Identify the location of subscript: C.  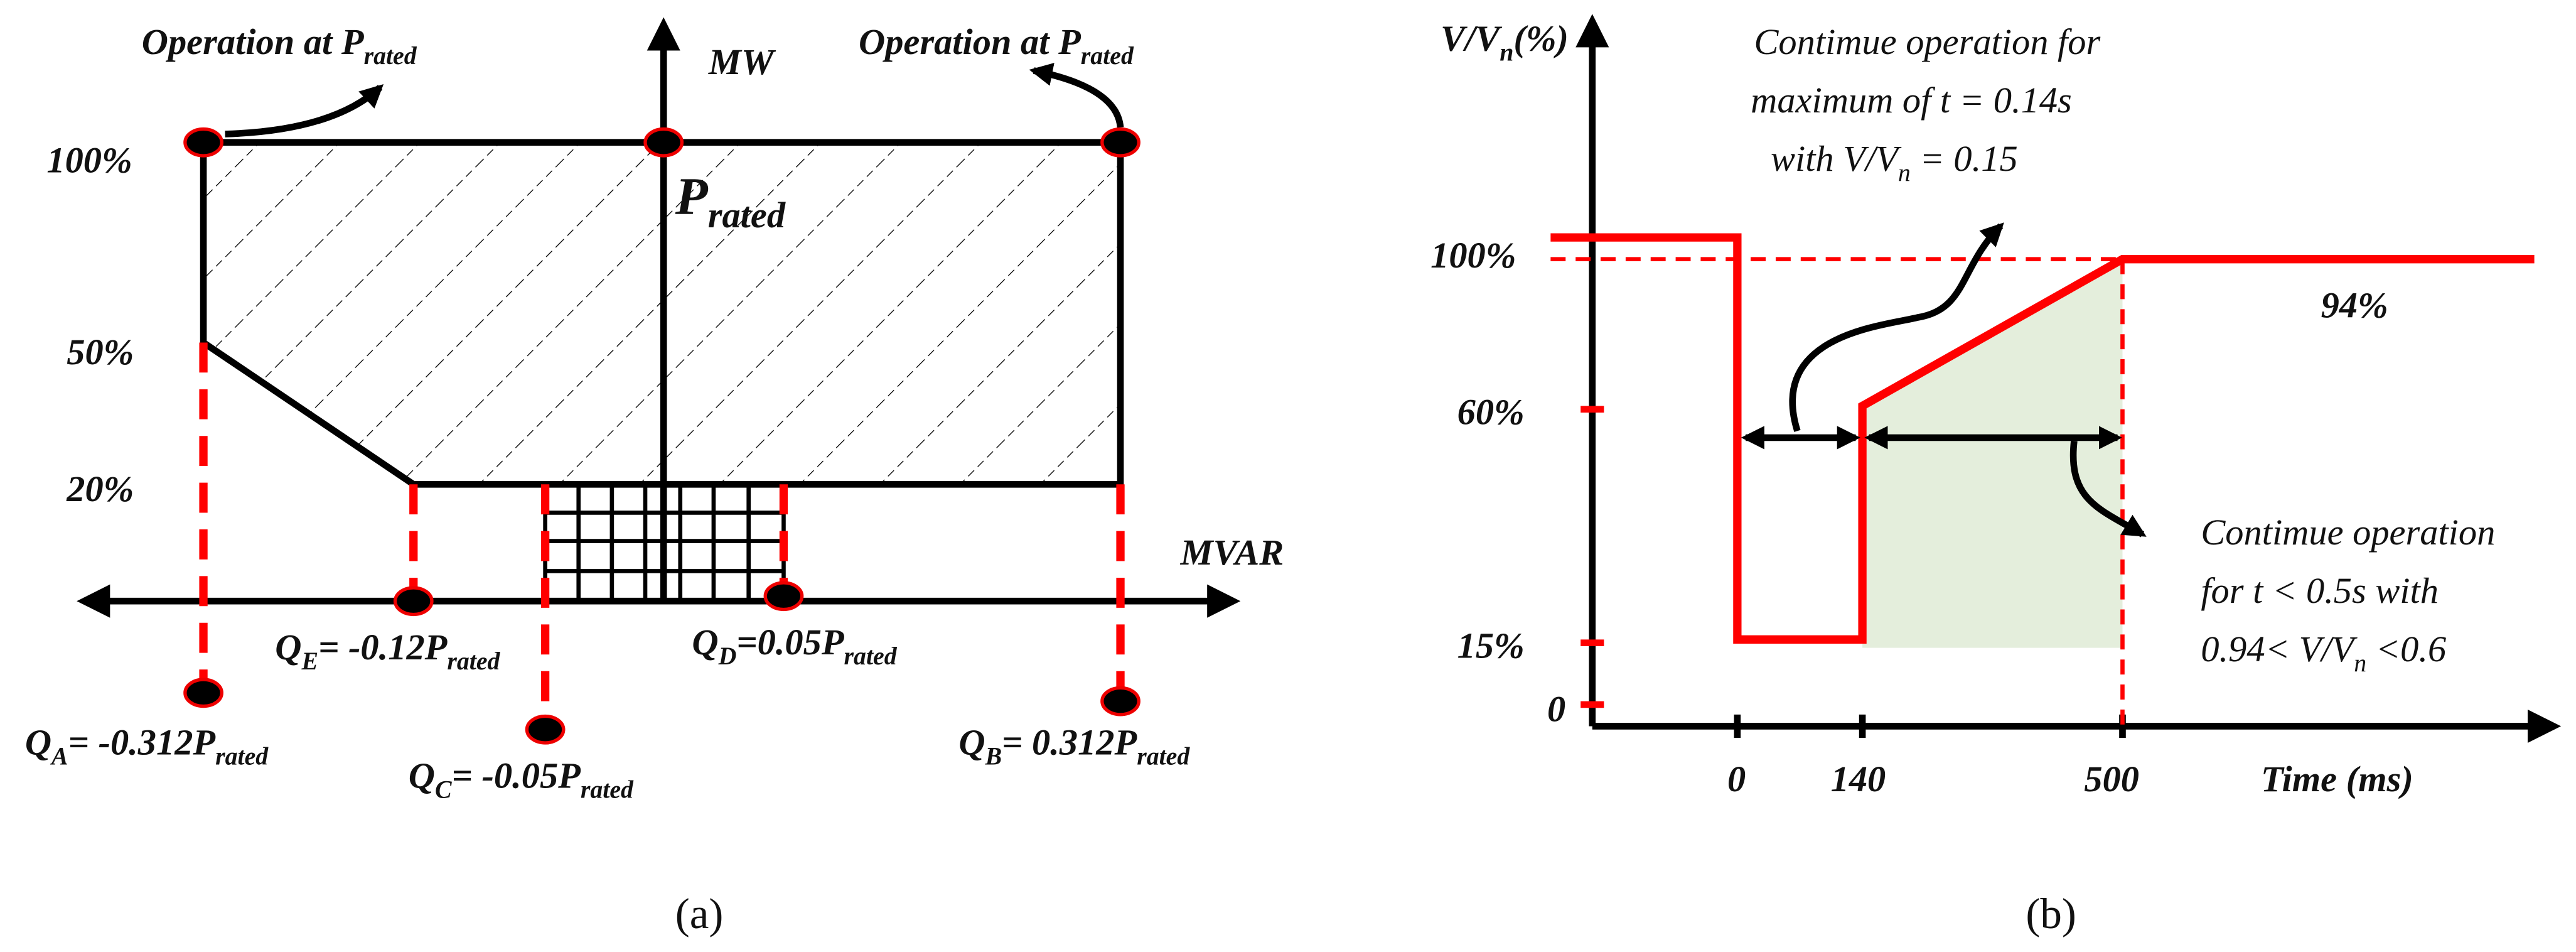
(443, 790).